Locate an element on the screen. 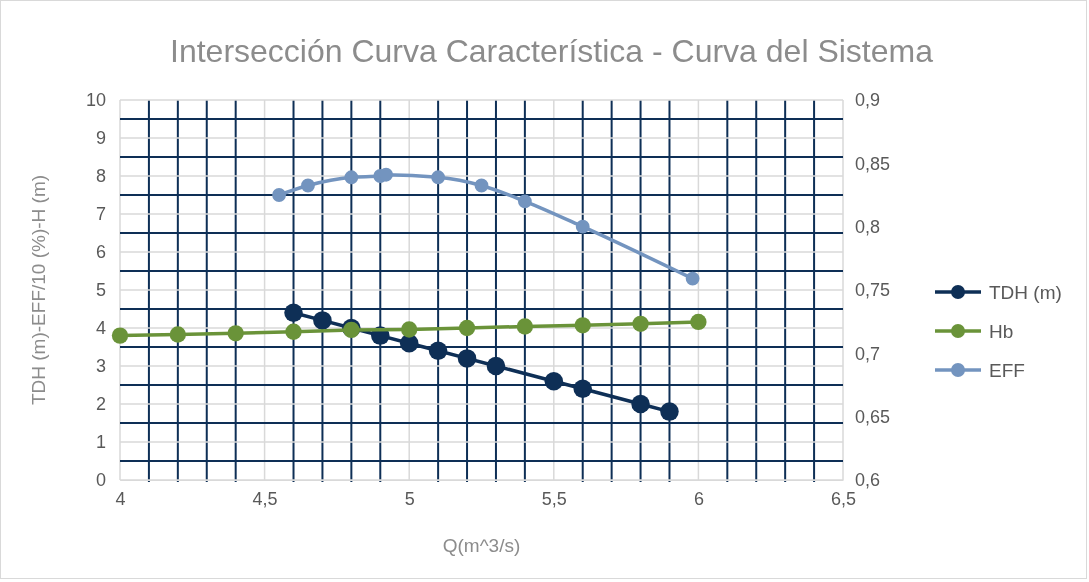 Image resolution: width=1089 pixels, height=582 pixels. y2-tick-label: 0,65 is located at coordinates (873, 416).